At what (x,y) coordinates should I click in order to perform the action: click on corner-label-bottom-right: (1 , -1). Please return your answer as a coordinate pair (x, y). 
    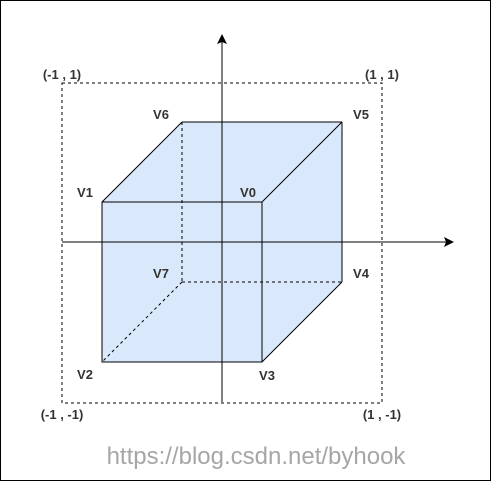
    Looking at the image, I should click on (382, 414).